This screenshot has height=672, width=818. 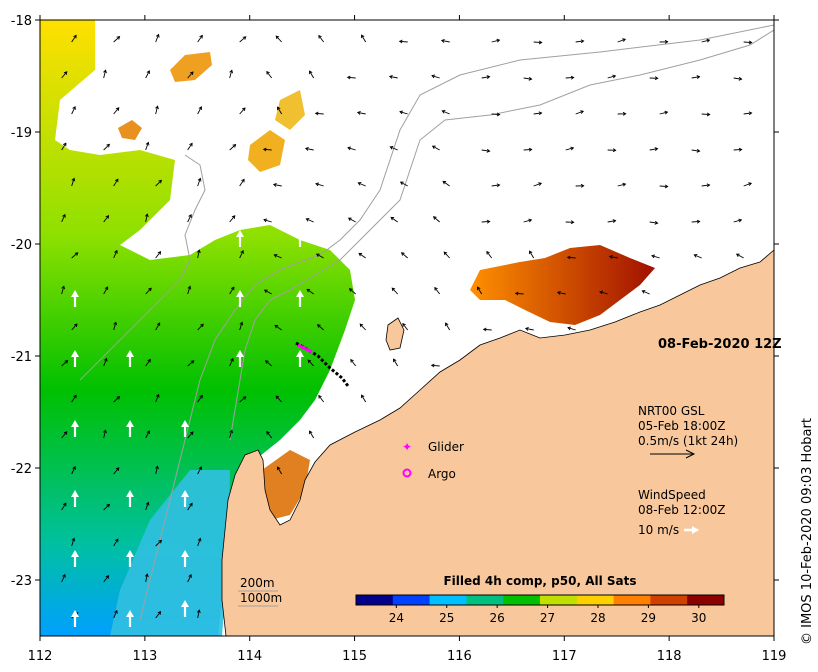 What do you see at coordinates (21, 133) in the screenshot?
I see `lat-tick-label: -19` at bounding box center [21, 133].